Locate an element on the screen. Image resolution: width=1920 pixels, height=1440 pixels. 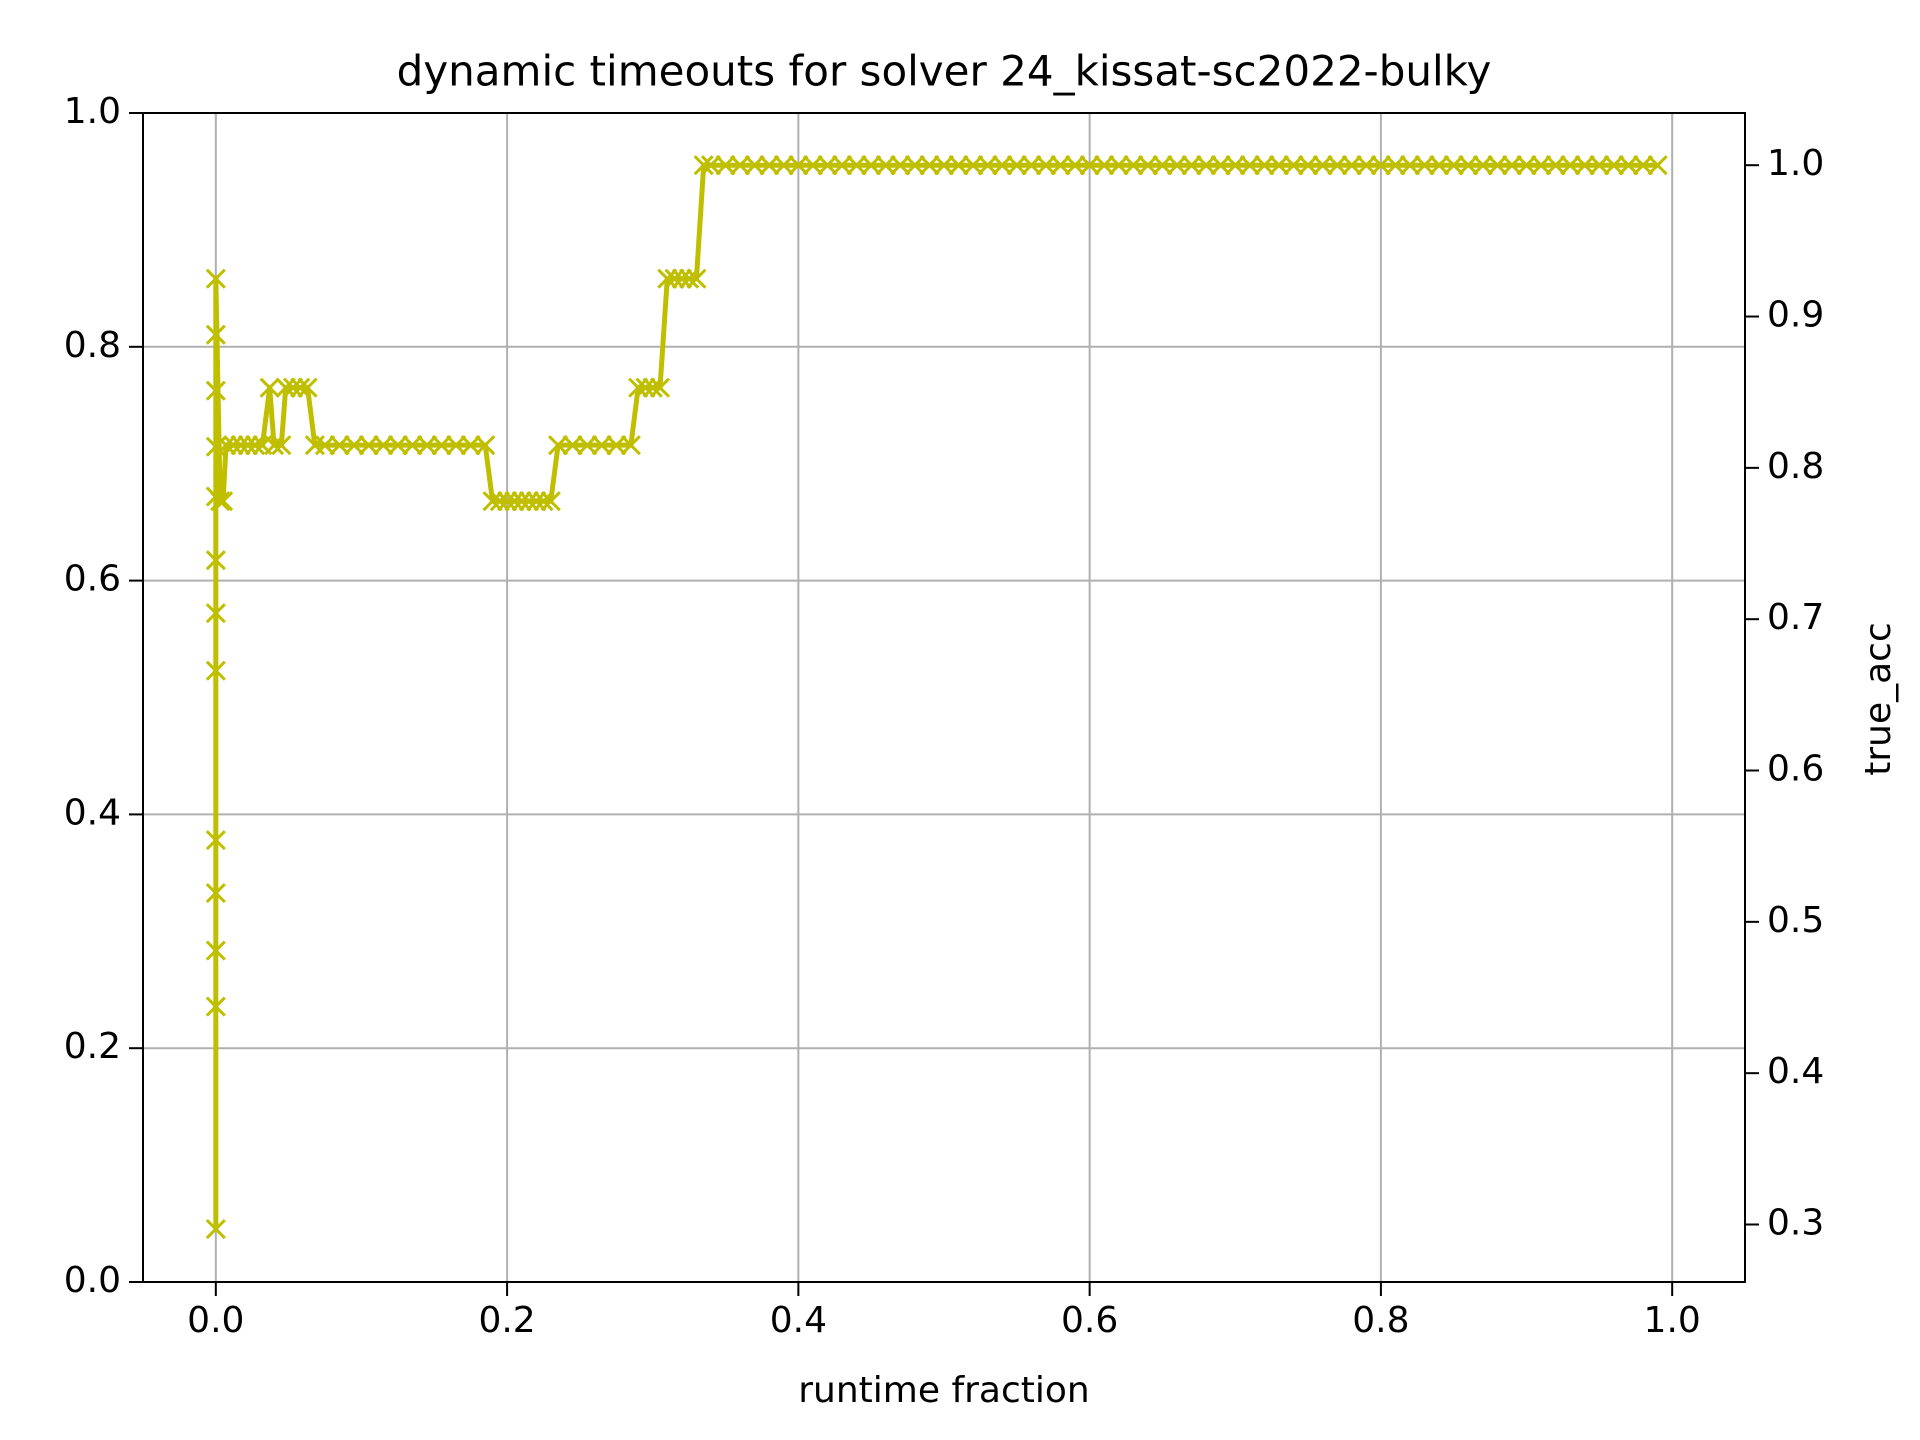
x-tick-label: 0.0 is located at coordinates (215, 1320).